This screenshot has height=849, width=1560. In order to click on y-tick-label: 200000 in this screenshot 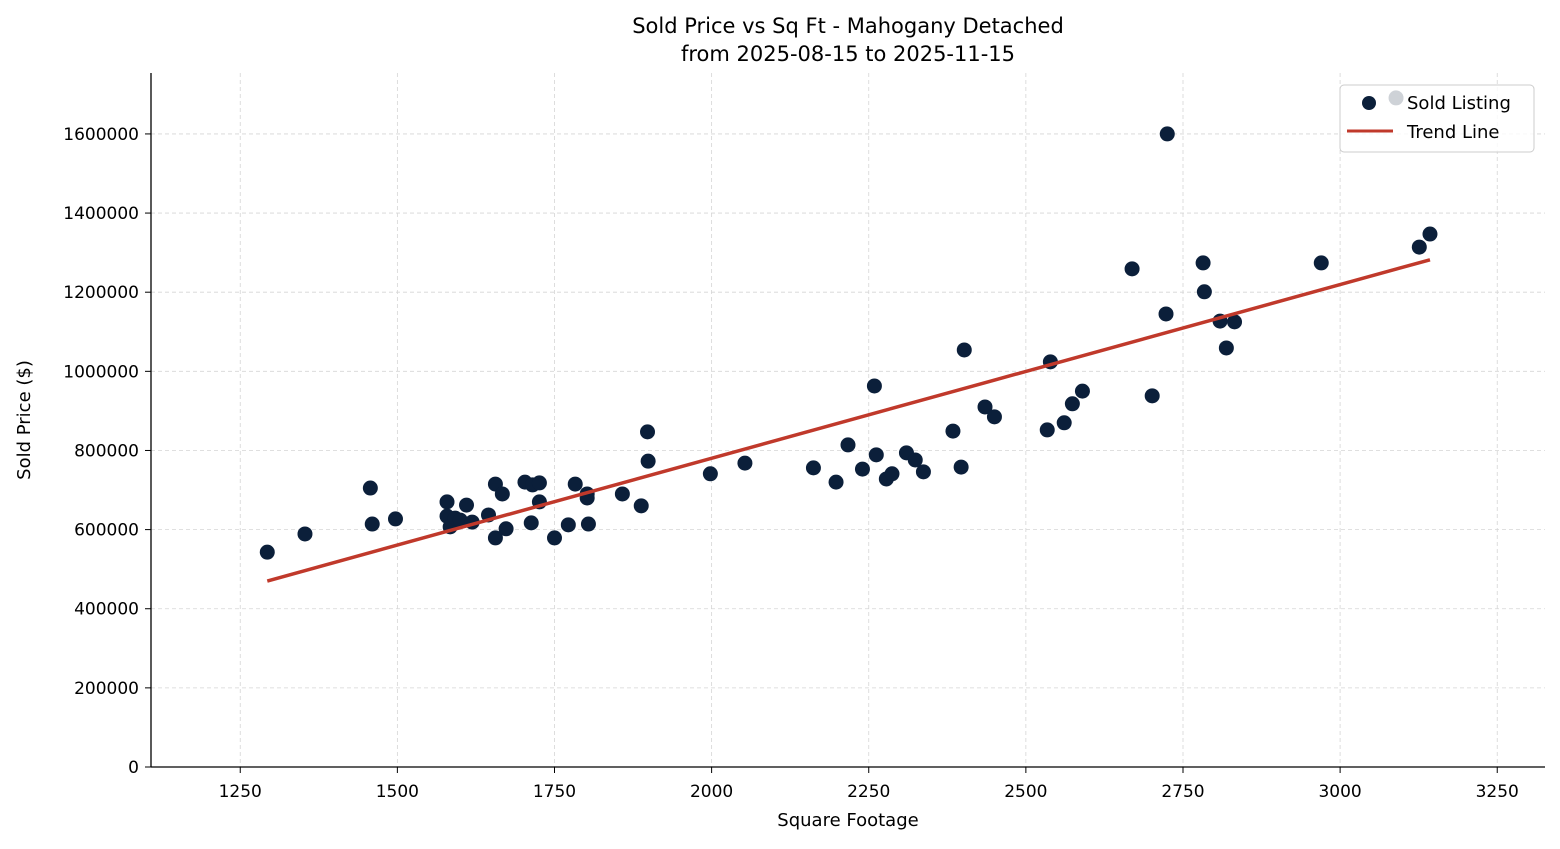, I will do `click(106, 689)`.